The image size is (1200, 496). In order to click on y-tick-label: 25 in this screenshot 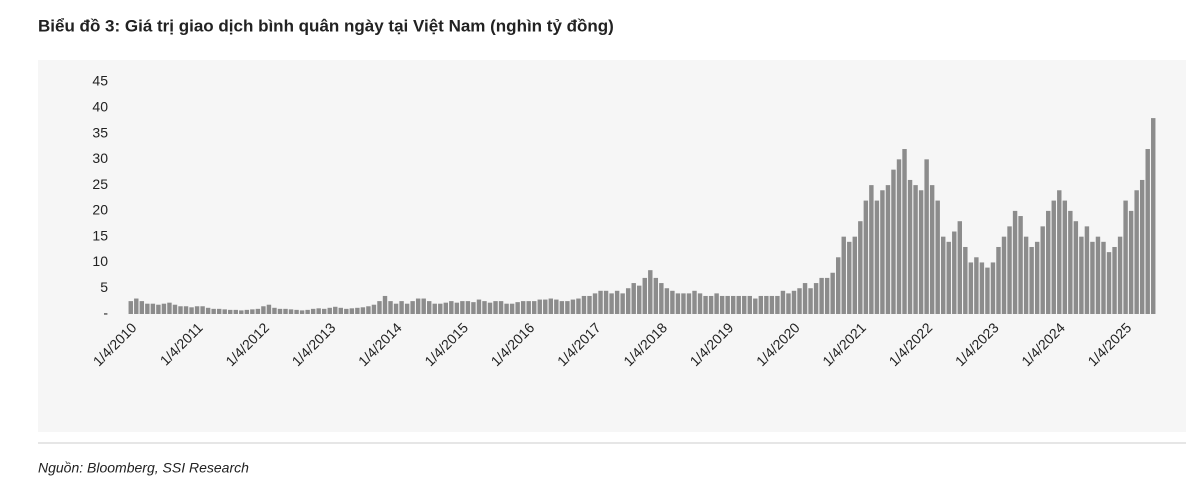, I will do `click(100, 184)`.